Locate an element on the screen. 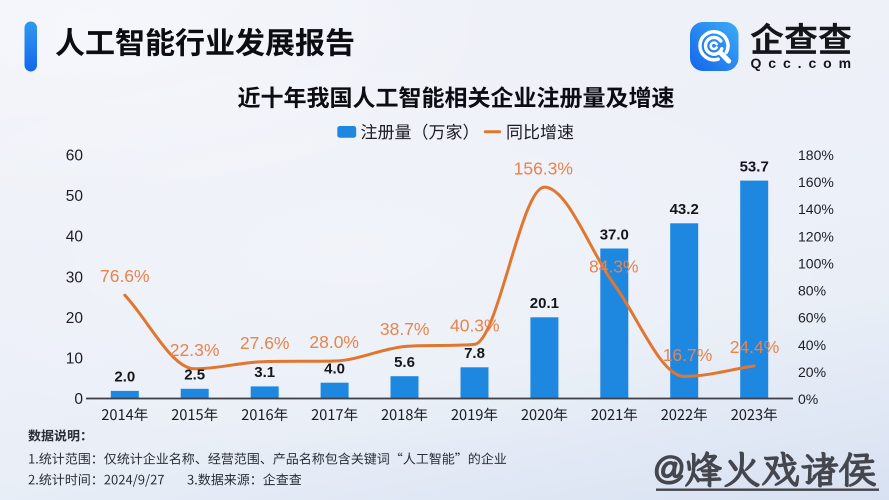 The height and width of the screenshot is (500, 889). svg-text: 5.6 is located at coordinates (404, 362).